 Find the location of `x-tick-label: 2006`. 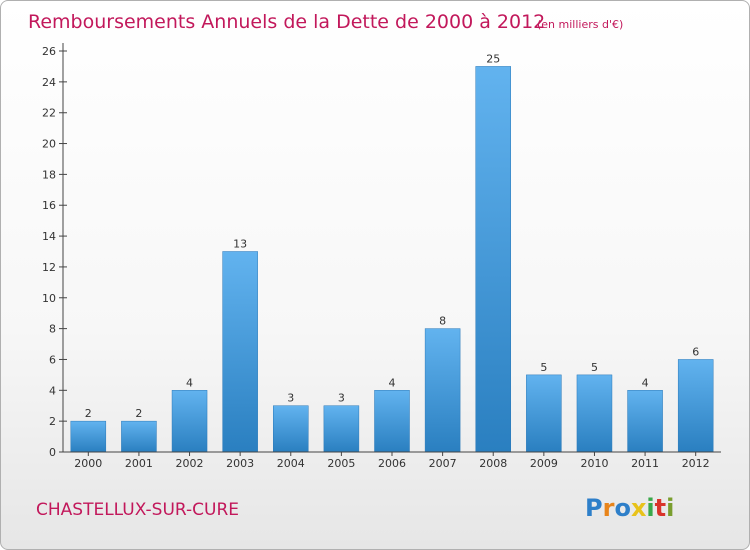

x-tick-label: 2006 is located at coordinates (392, 463).